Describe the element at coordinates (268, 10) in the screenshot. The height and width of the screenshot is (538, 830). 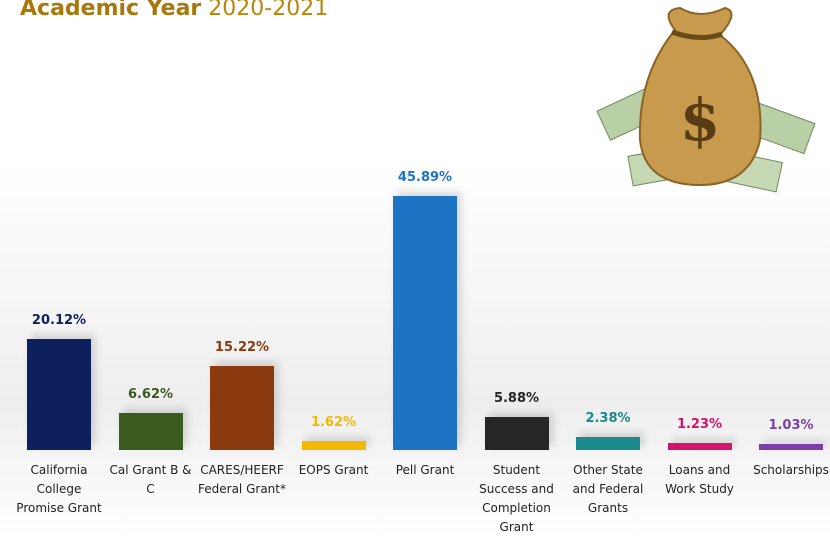
I see `chart-subtitle: 2020-2021` at that location.